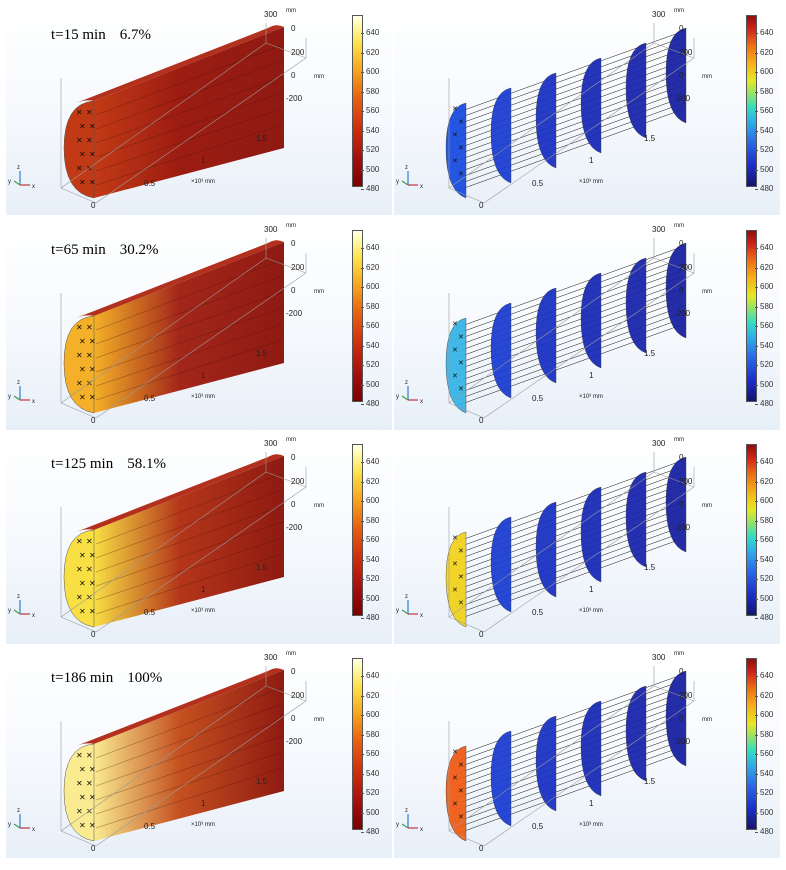 This screenshot has width=786, height=870. What do you see at coordinates (78, 35) in the screenshot?
I see `time-label: t=15 min` at bounding box center [78, 35].